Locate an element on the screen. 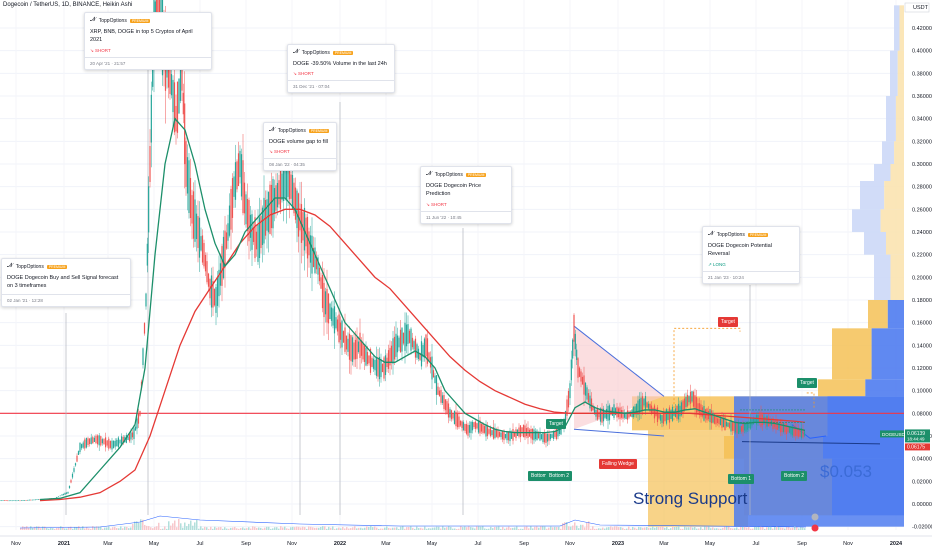 This screenshot has width=932, height=550. x-tick-label: Jul is located at coordinates (477, 544).